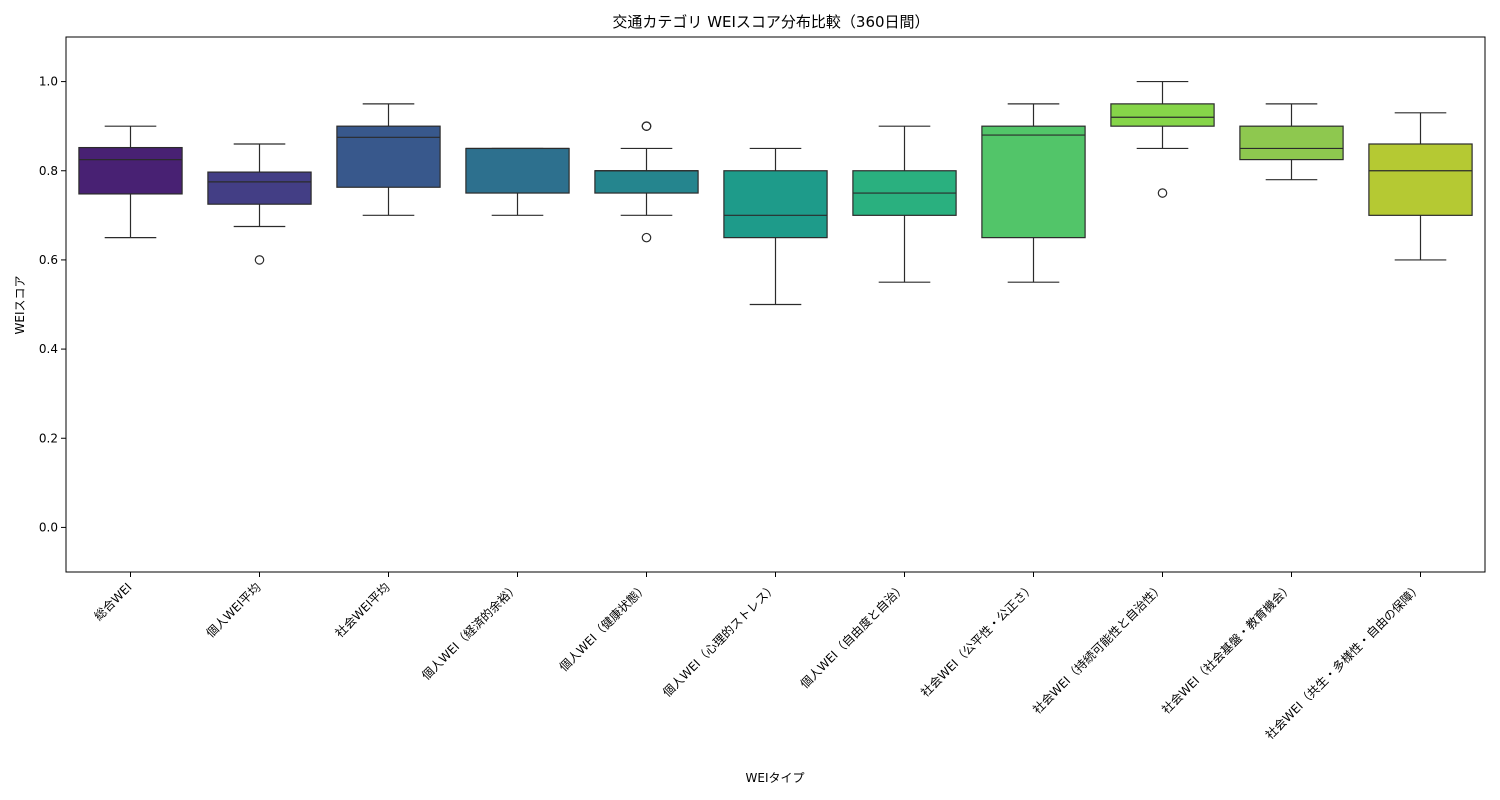  Describe the element at coordinates (719, 640) in the screenshot. I see `x-tick-label: 個人WEI（心理的ストレス）` at that location.